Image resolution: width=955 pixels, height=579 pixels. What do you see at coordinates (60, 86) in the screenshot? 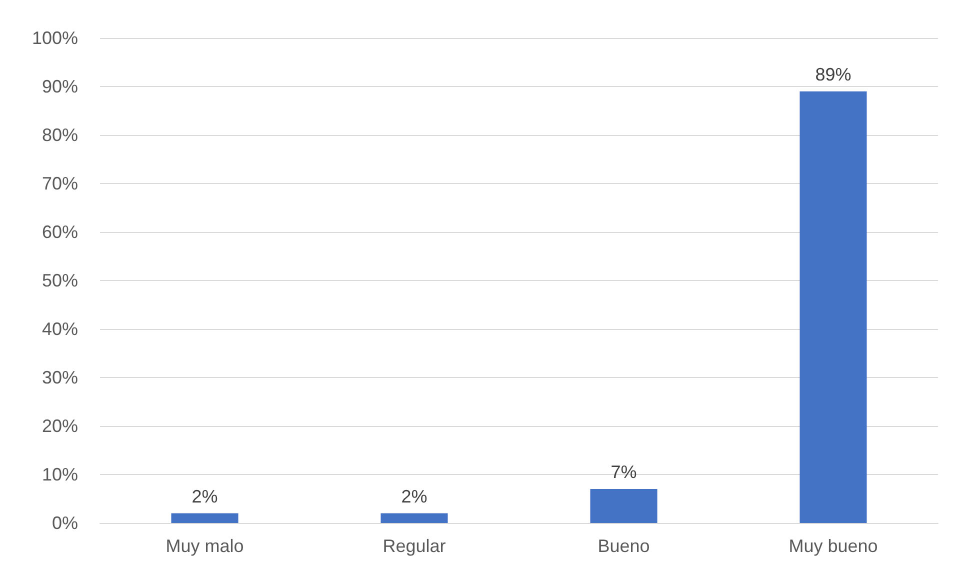
I see `y-tick-label: 90%` at bounding box center [60, 86].